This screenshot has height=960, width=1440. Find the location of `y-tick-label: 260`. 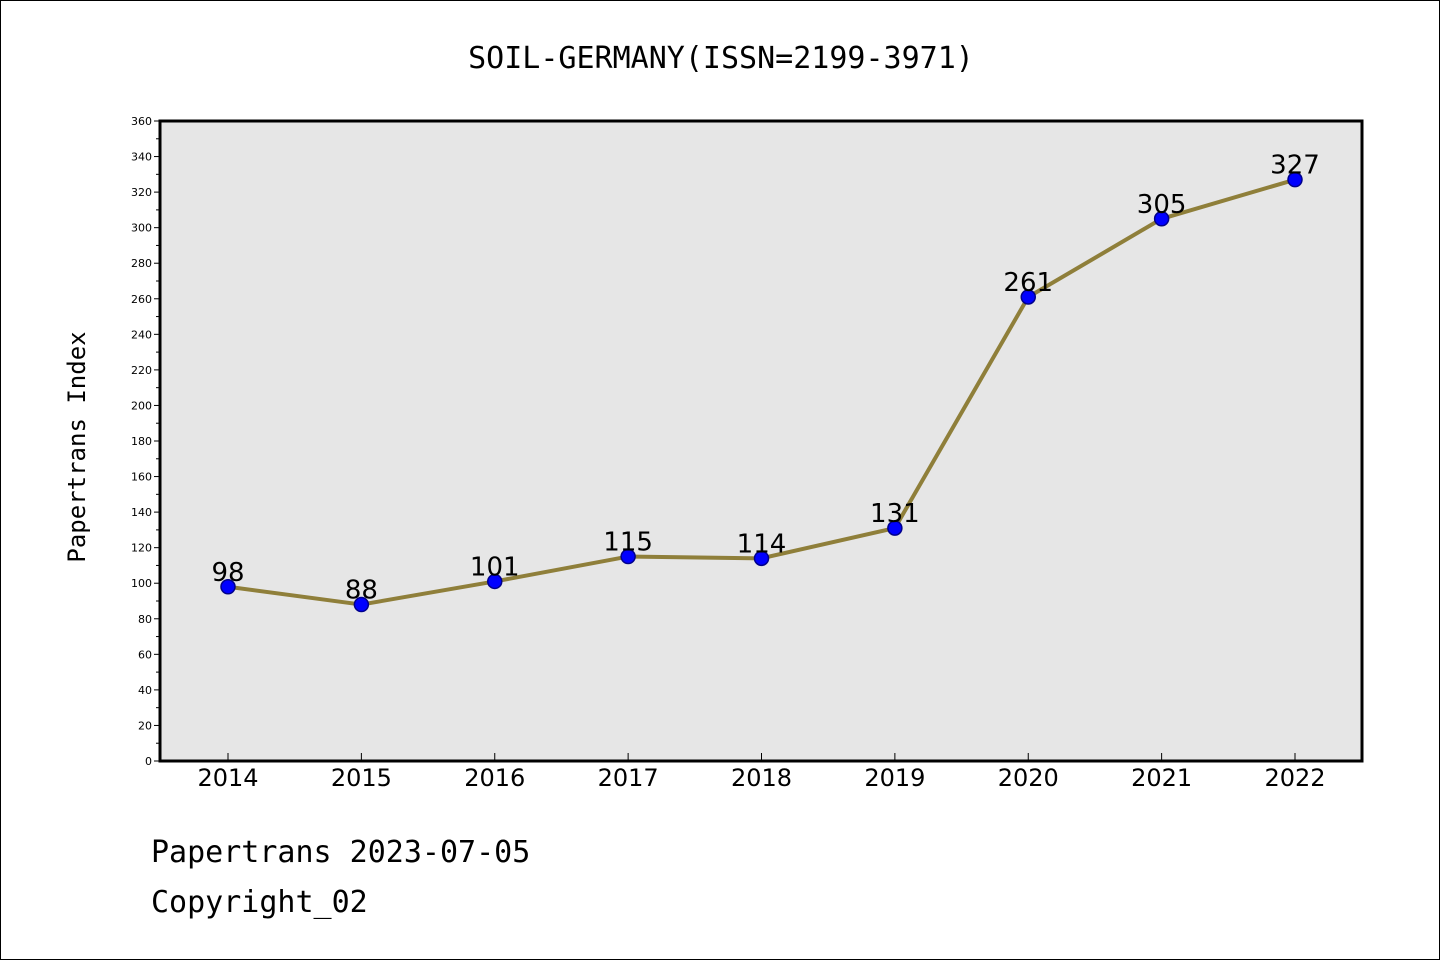

y-tick-label: 260 is located at coordinates (141, 299).